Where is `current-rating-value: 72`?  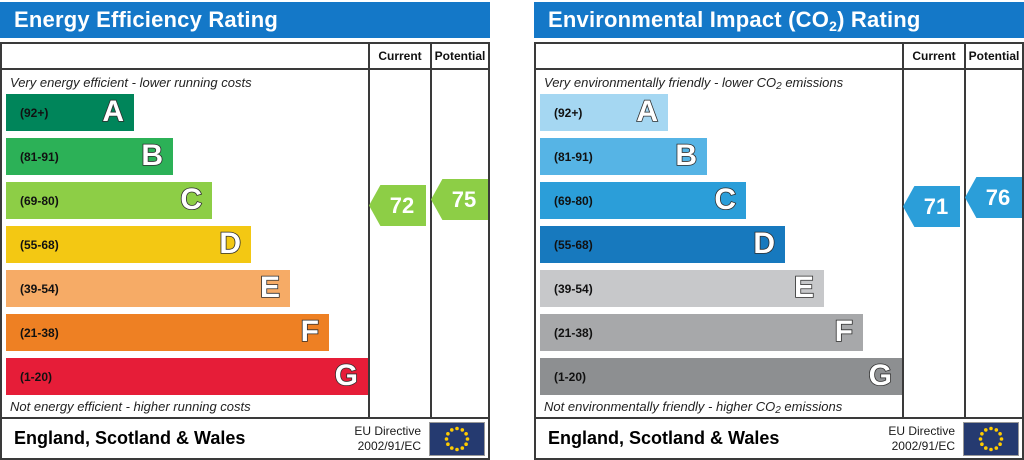
current-rating-value: 72 is located at coordinates (402, 205).